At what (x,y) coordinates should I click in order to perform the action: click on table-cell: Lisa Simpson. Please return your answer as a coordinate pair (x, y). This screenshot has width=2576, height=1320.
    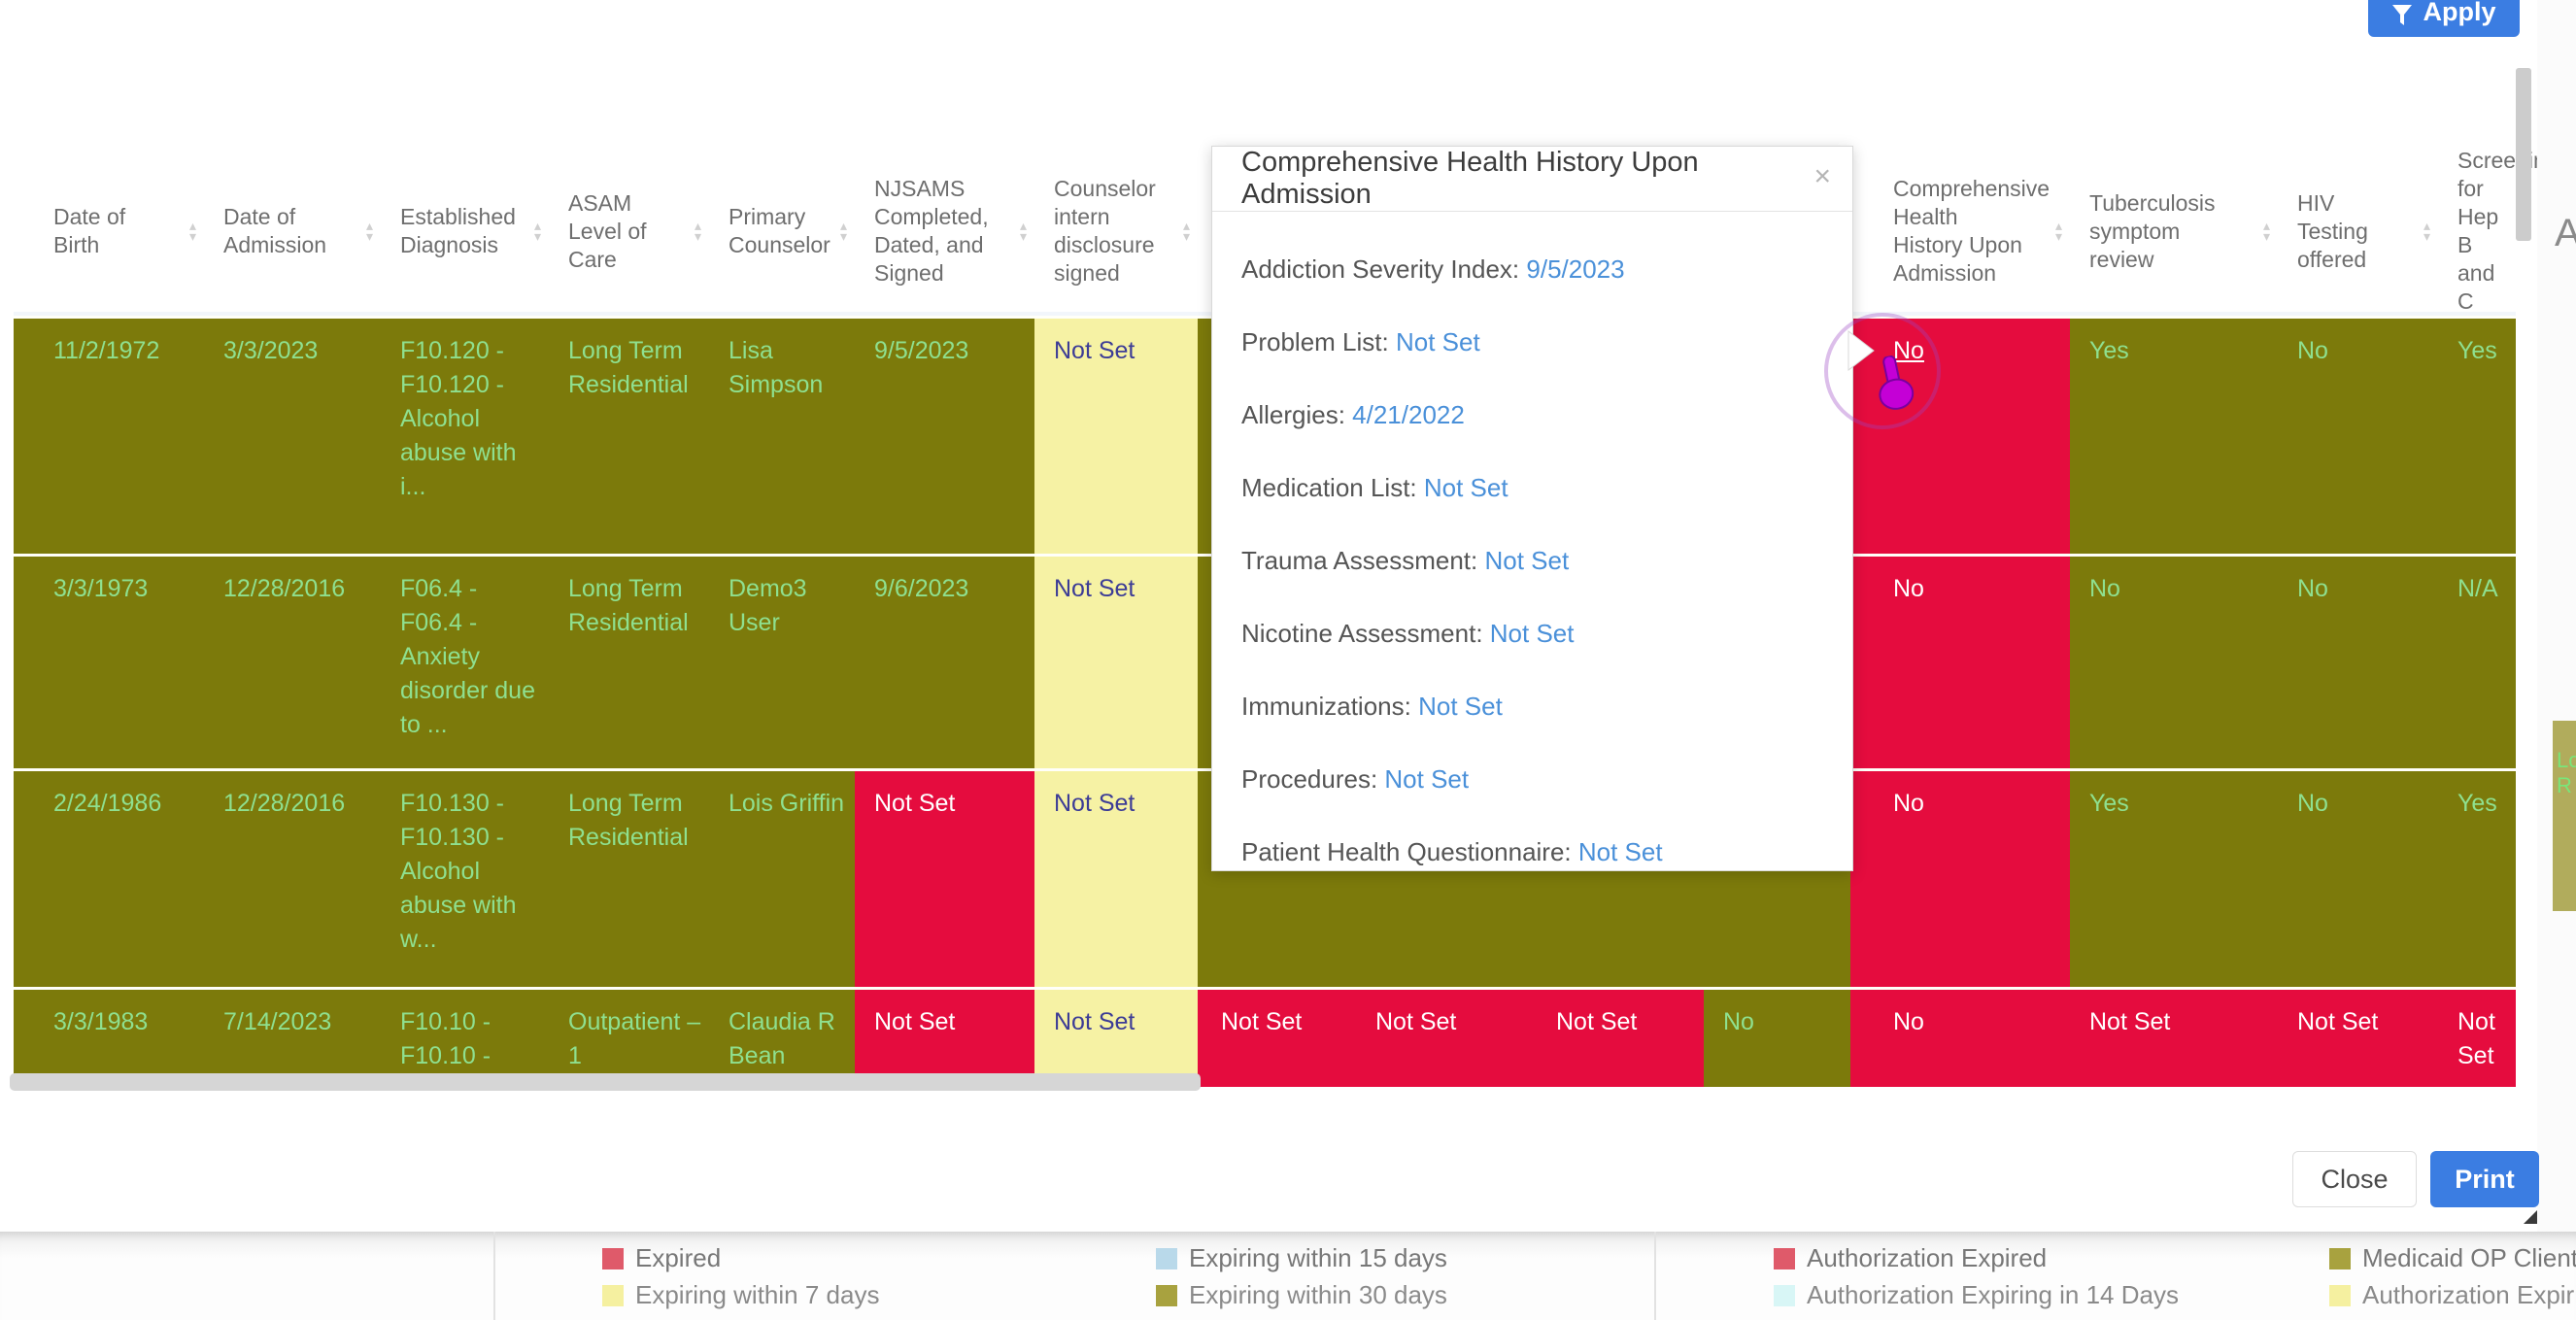
    Looking at the image, I should click on (782, 436).